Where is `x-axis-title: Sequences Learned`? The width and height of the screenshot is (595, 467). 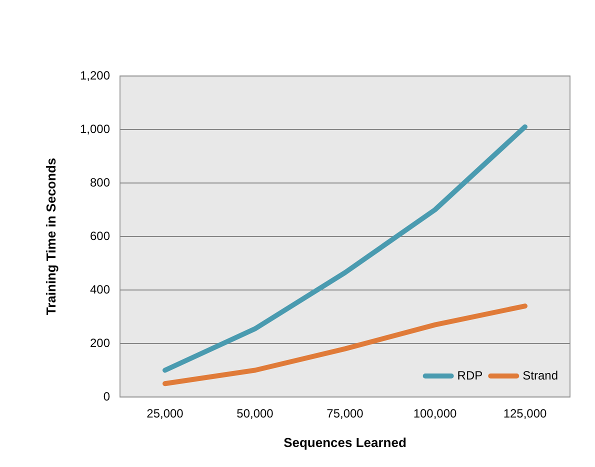 x-axis-title: Sequences Learned is located at coordinates (345, 442).